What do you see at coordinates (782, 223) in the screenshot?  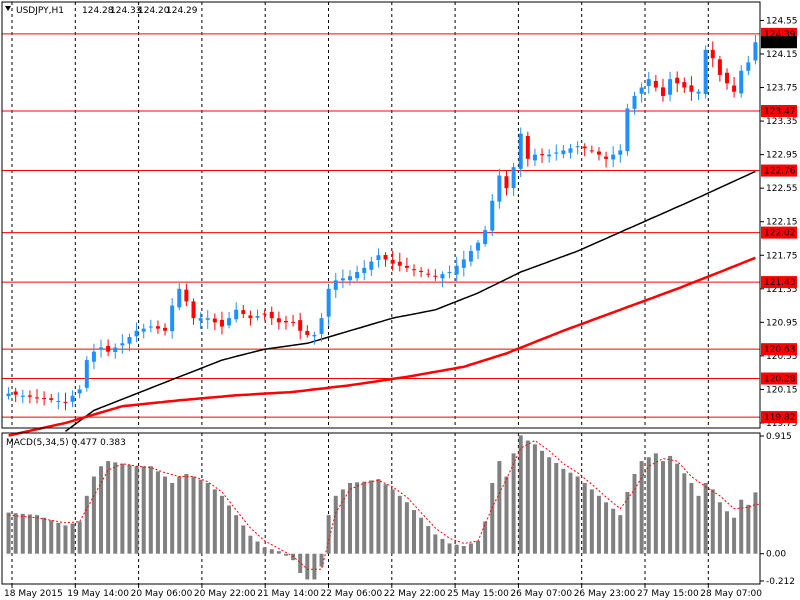 I see `price-tick-label: 122.15` at bounding box center [782, 223].